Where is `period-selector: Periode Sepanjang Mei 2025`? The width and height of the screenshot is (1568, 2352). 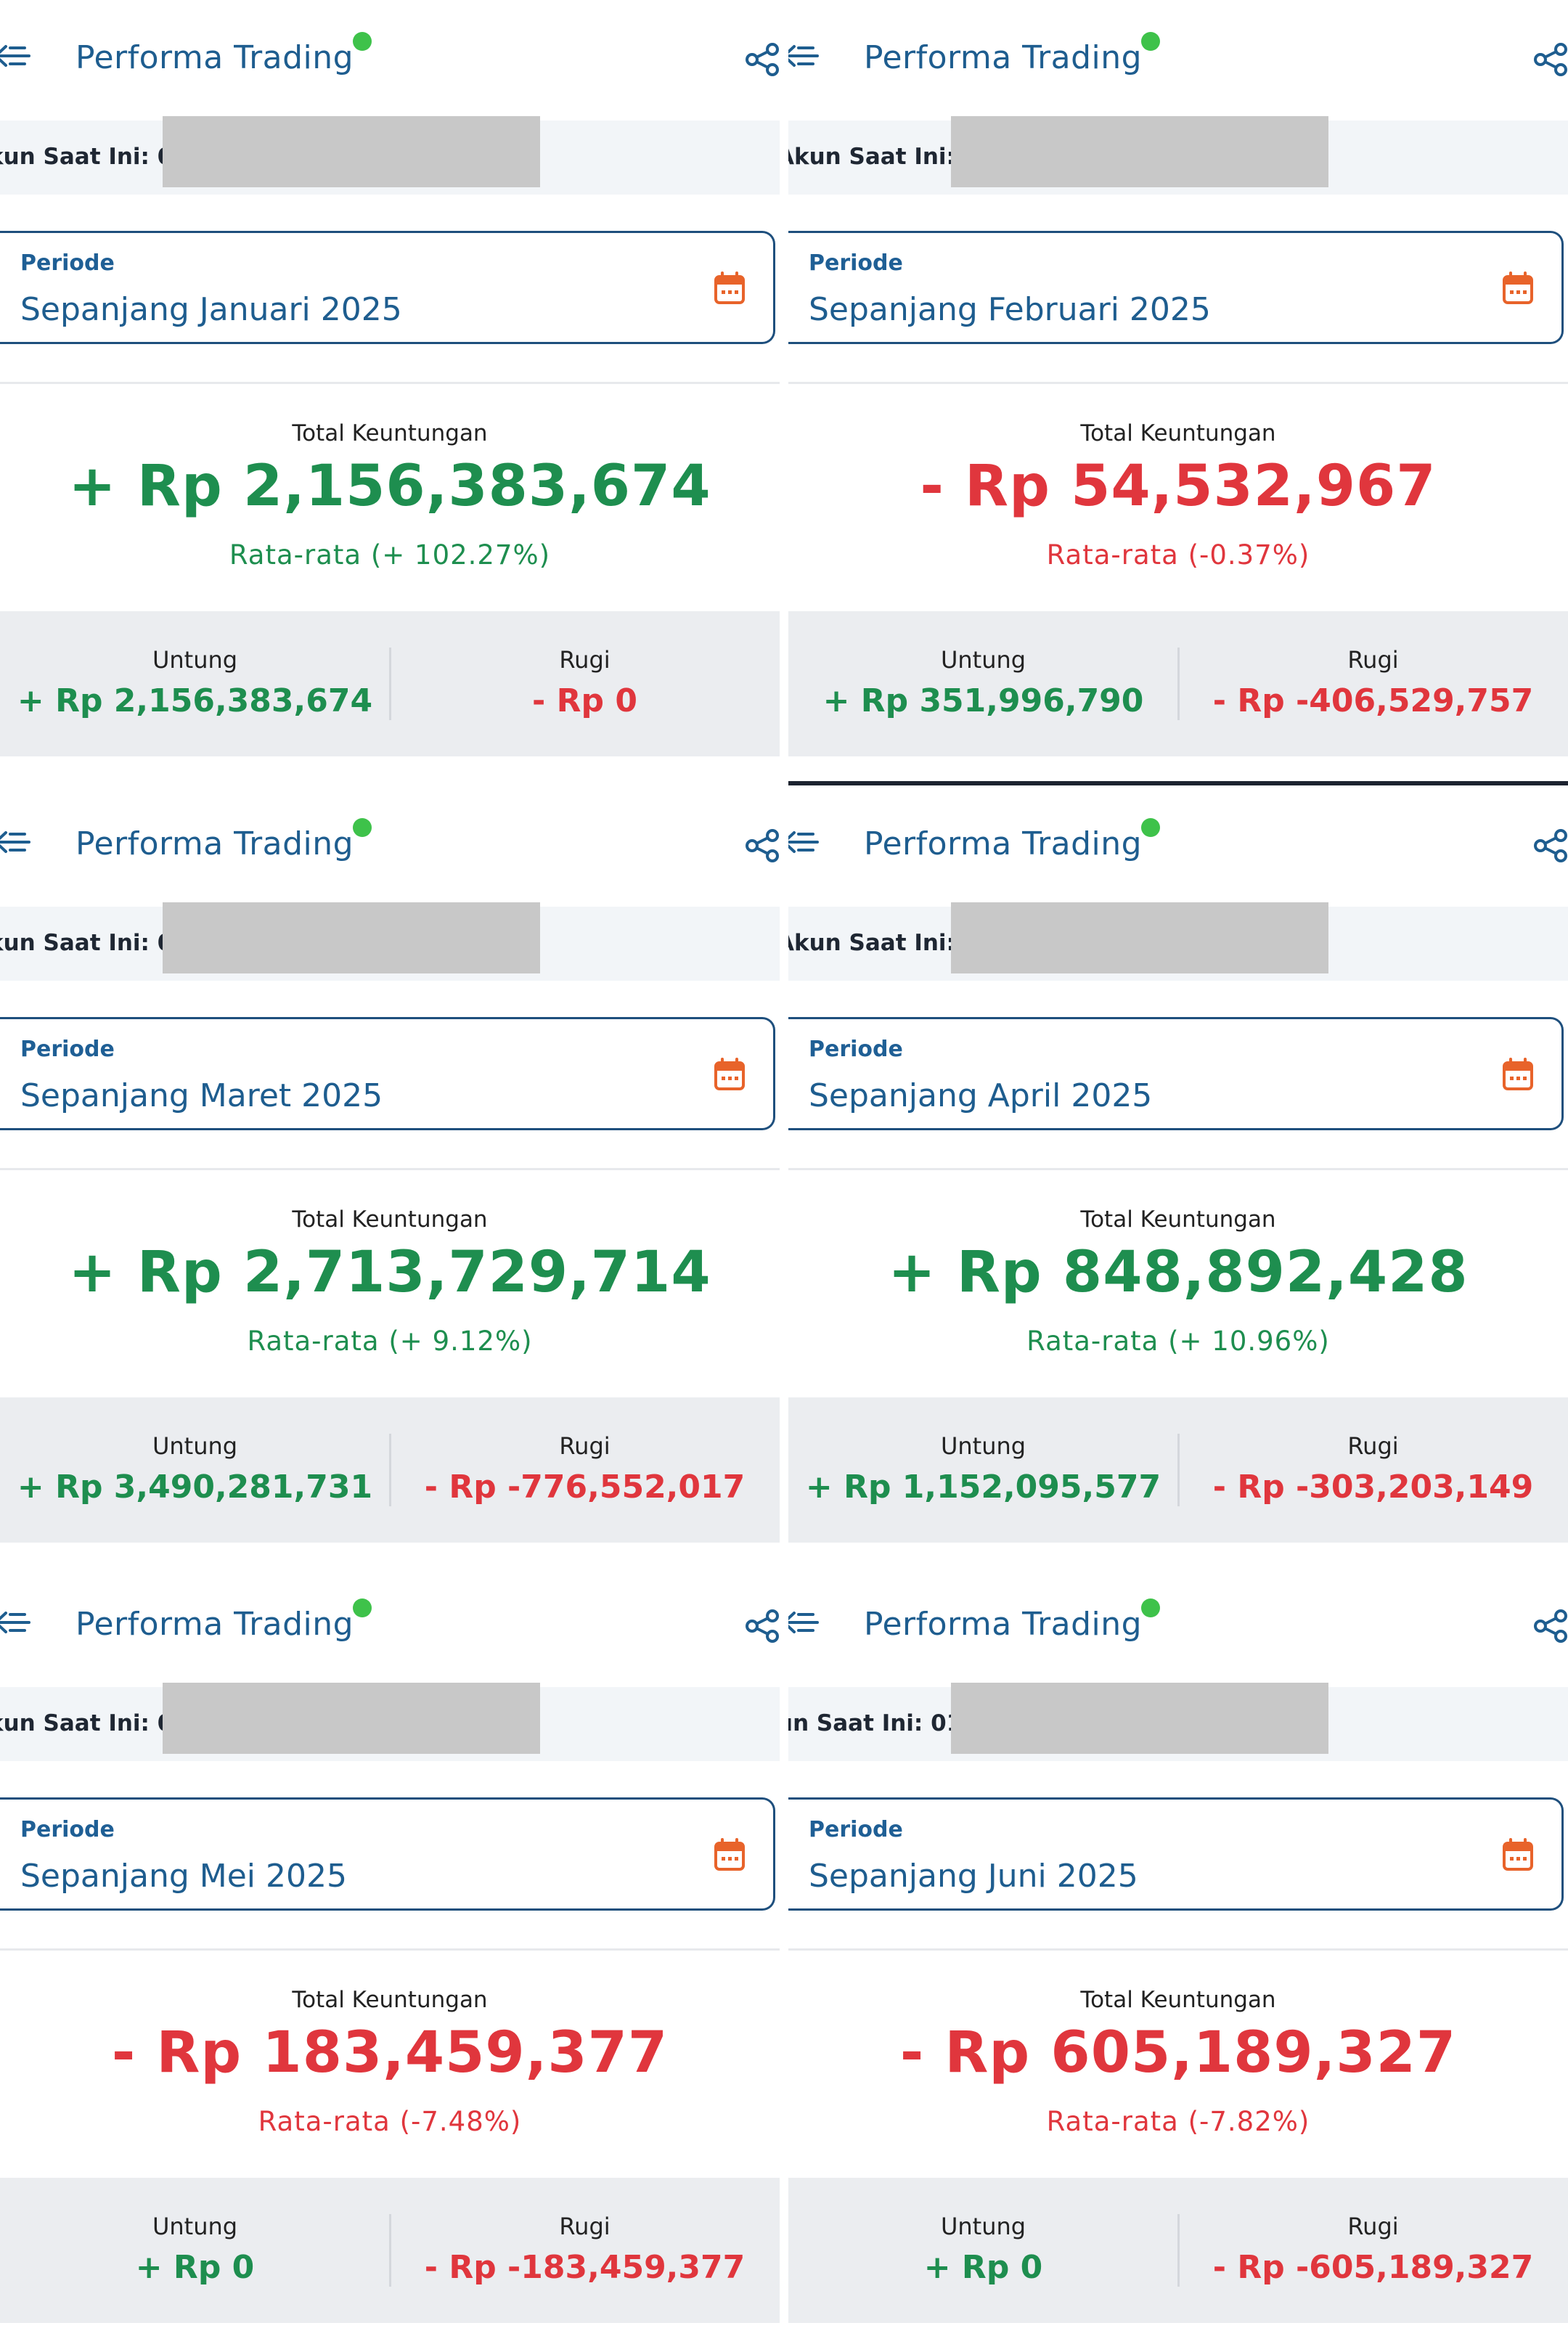 period-selector: Periode Sepanjang Mei 2025 is located at coordinates (387, 1854).